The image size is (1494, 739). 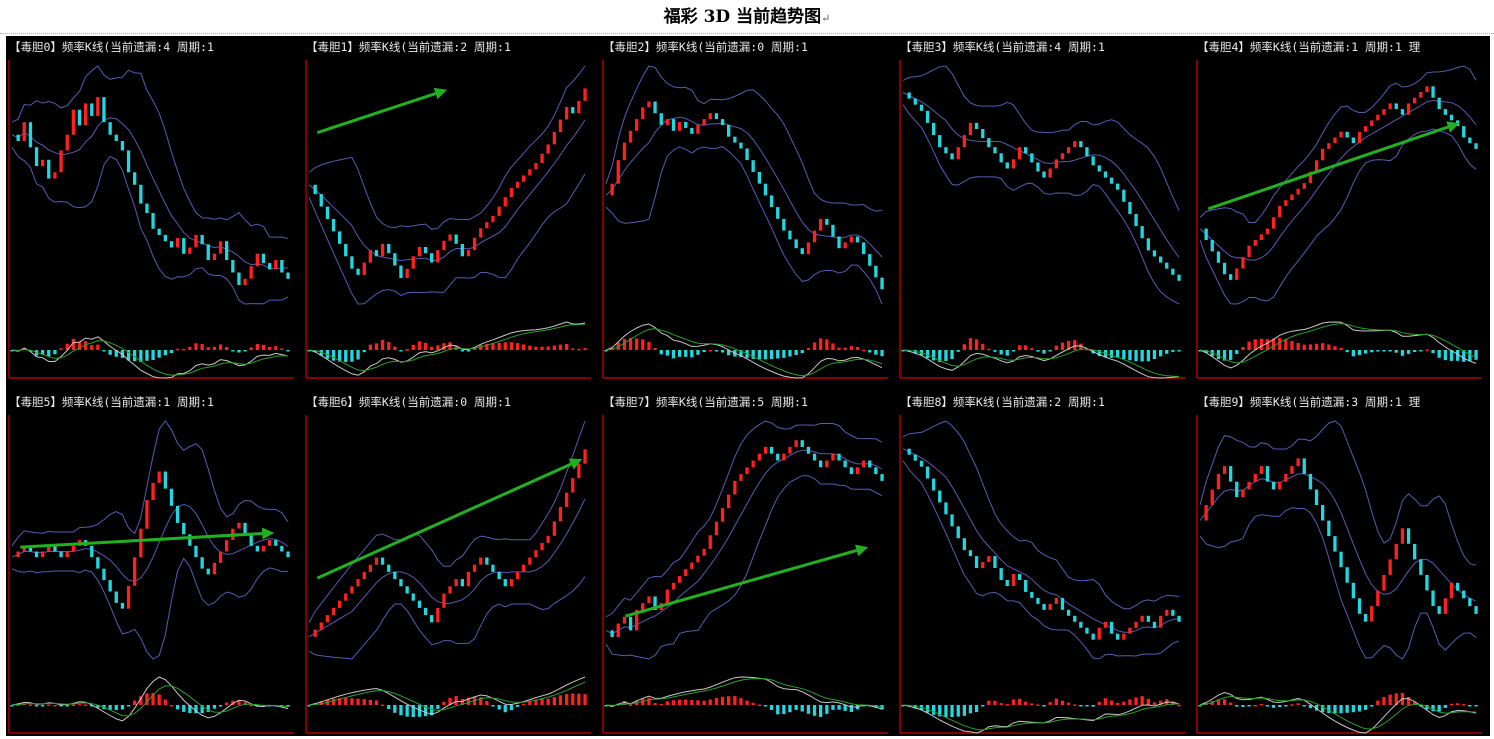 What do you see at coordinates (1041, 717) in the screenshot?
I see `oscillator-slow-line` at bounding box center [1041, 717].